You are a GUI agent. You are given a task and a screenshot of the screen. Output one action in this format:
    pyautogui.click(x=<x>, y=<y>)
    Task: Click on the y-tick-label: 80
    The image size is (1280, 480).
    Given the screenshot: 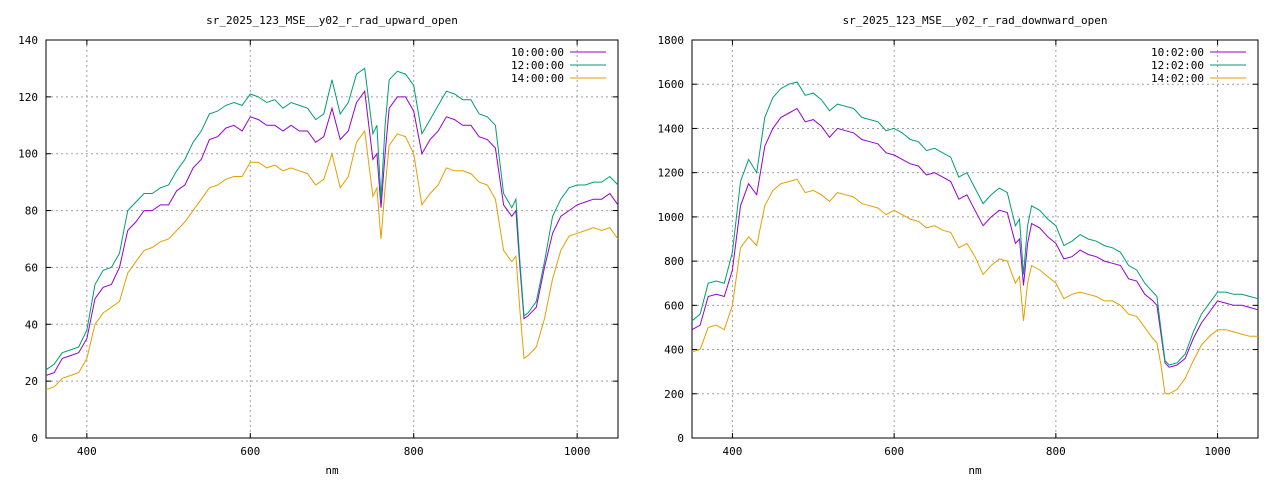 What is the action you would take?
    pyautogui.click(x=31, y=211)
    